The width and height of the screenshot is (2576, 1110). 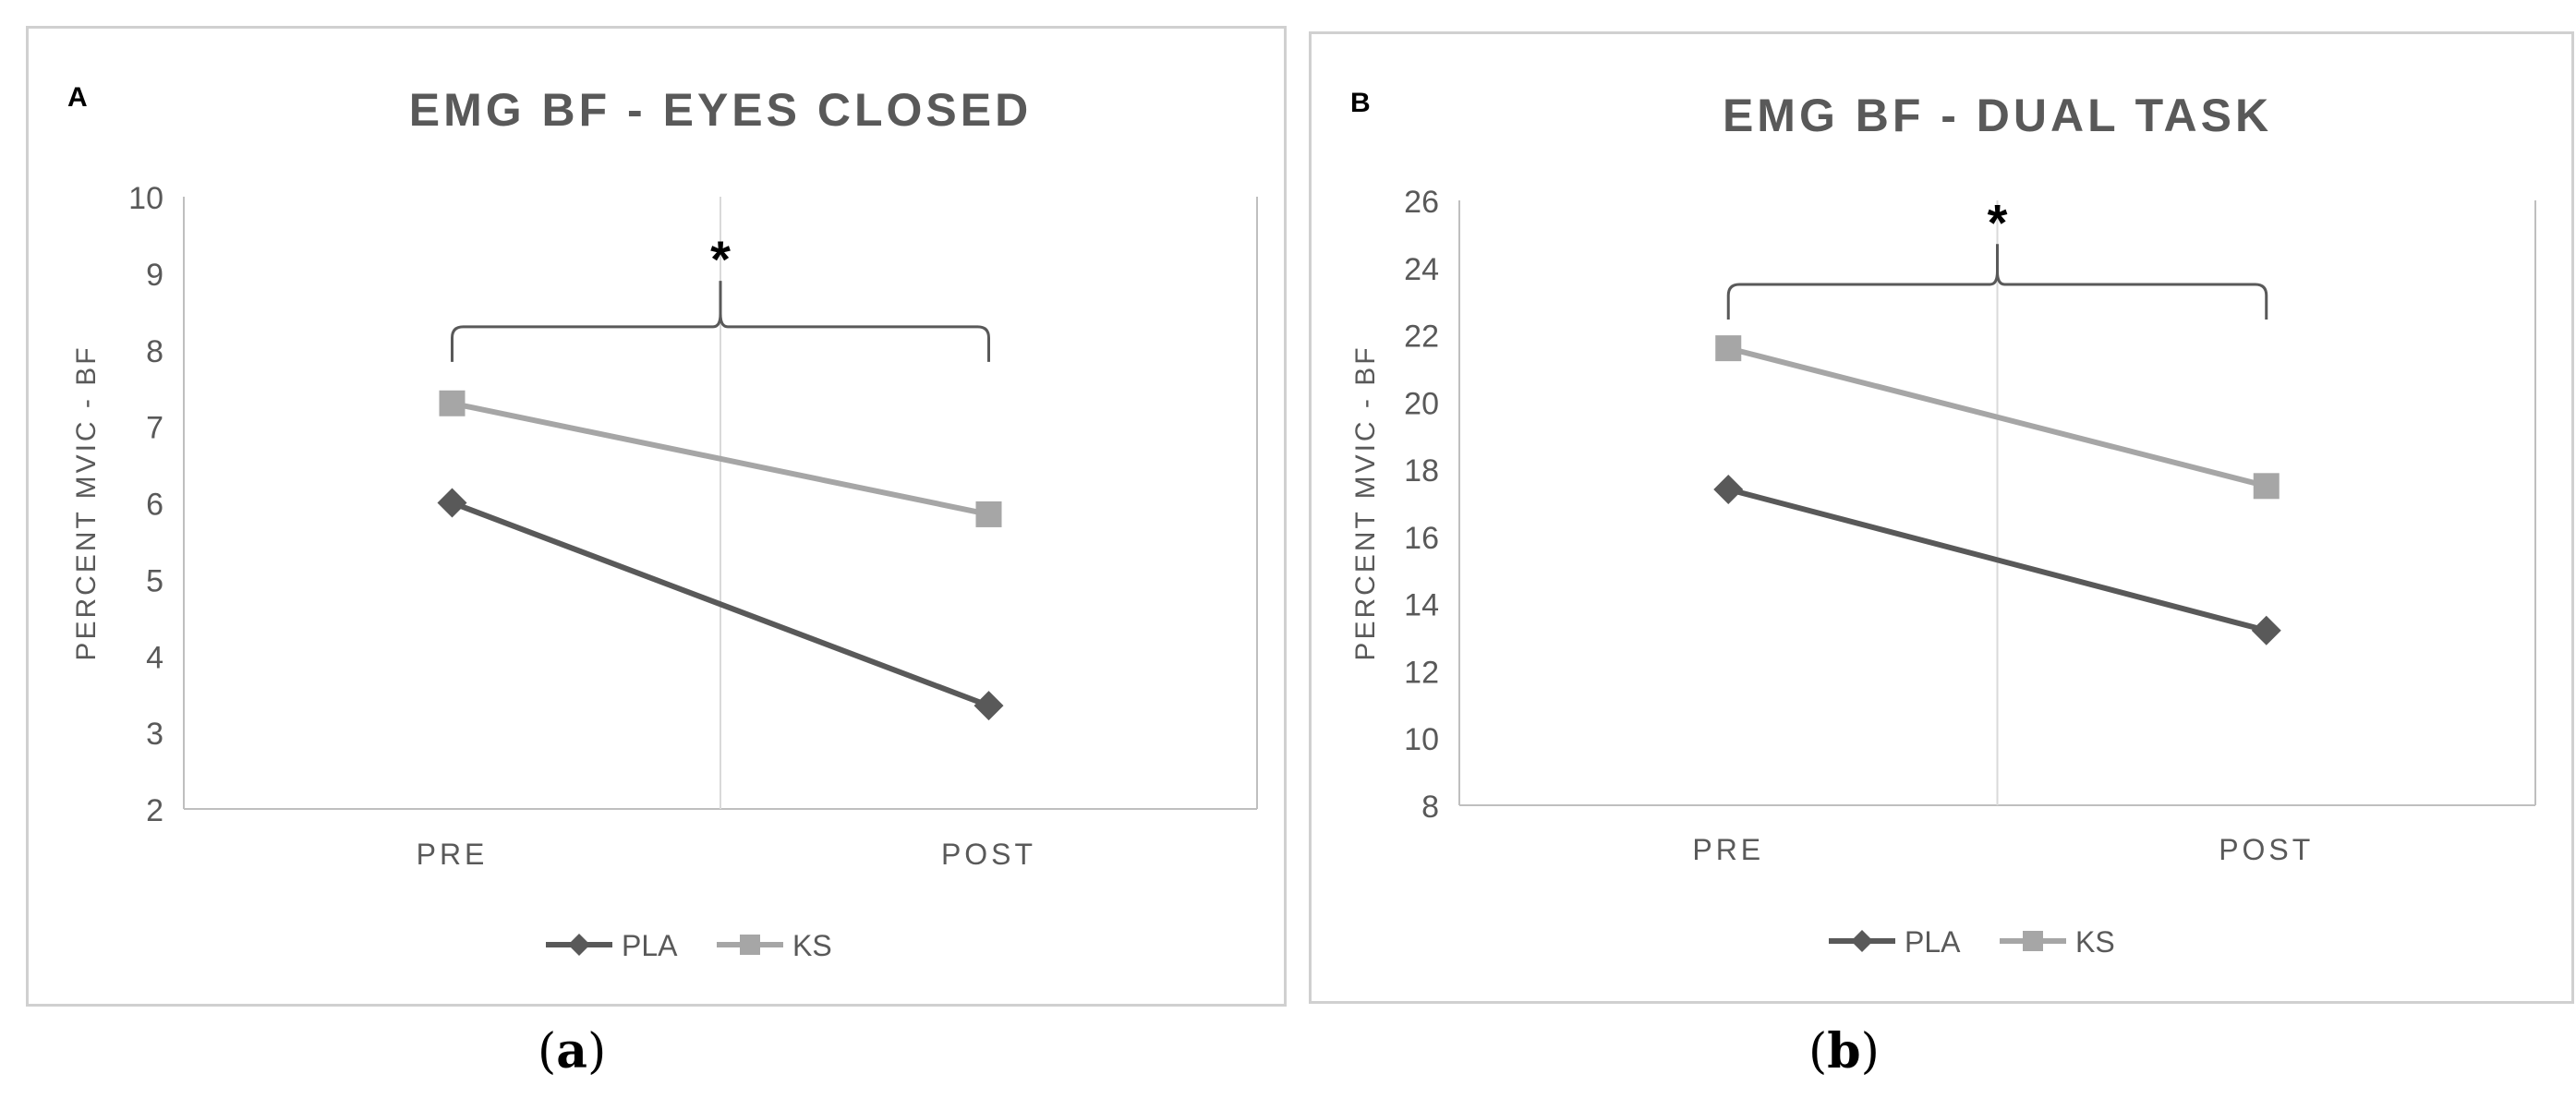 What do you see at coordinates (721, 110) in the screenshot?
I see `chart-title: EMG BF - EYES CLOSED` at bounding box center [721, 110].